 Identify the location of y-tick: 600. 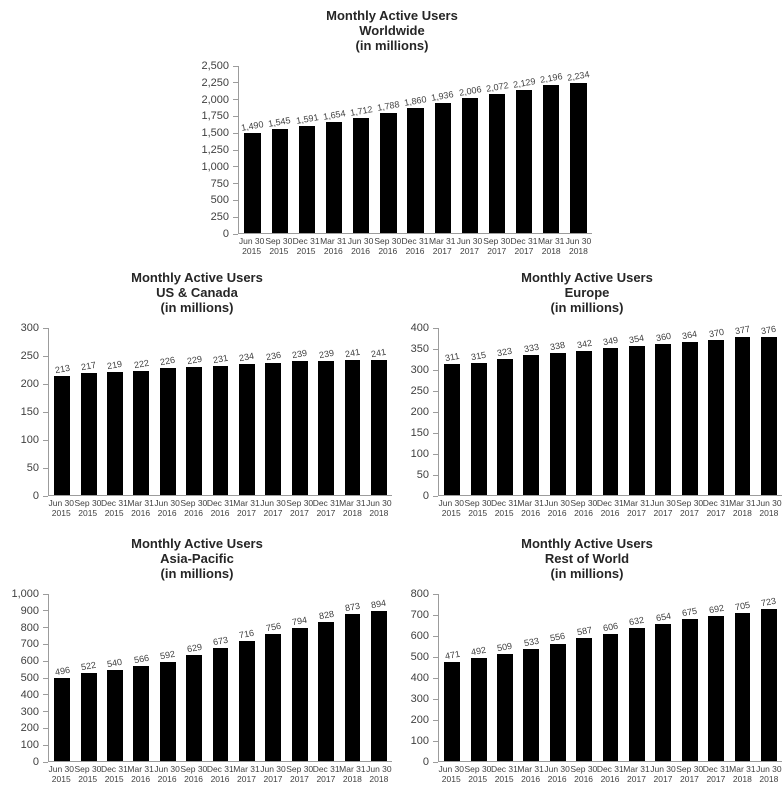
(424, 636).